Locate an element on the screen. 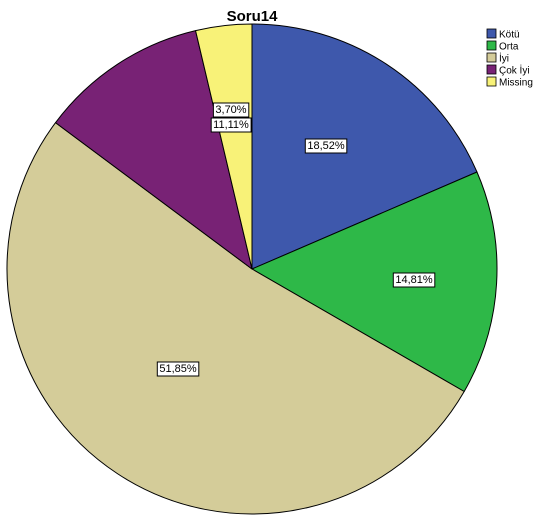 The image size is (554, 523). data-label-text: 11,11% is located at coordinates (231, 125).